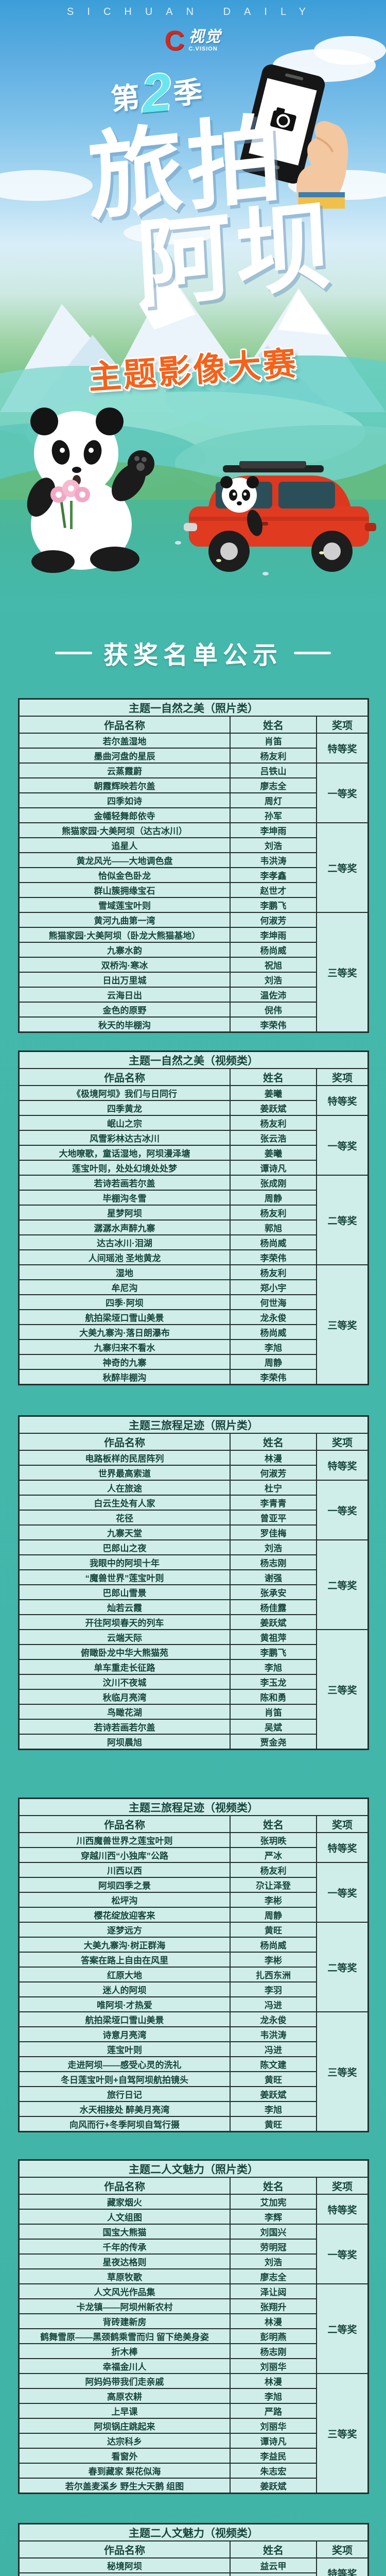  Describe the element at coordinates (125, 1915) in the screenshot. I see `work-title-cell: 樱花绽放迎客来` at that location.